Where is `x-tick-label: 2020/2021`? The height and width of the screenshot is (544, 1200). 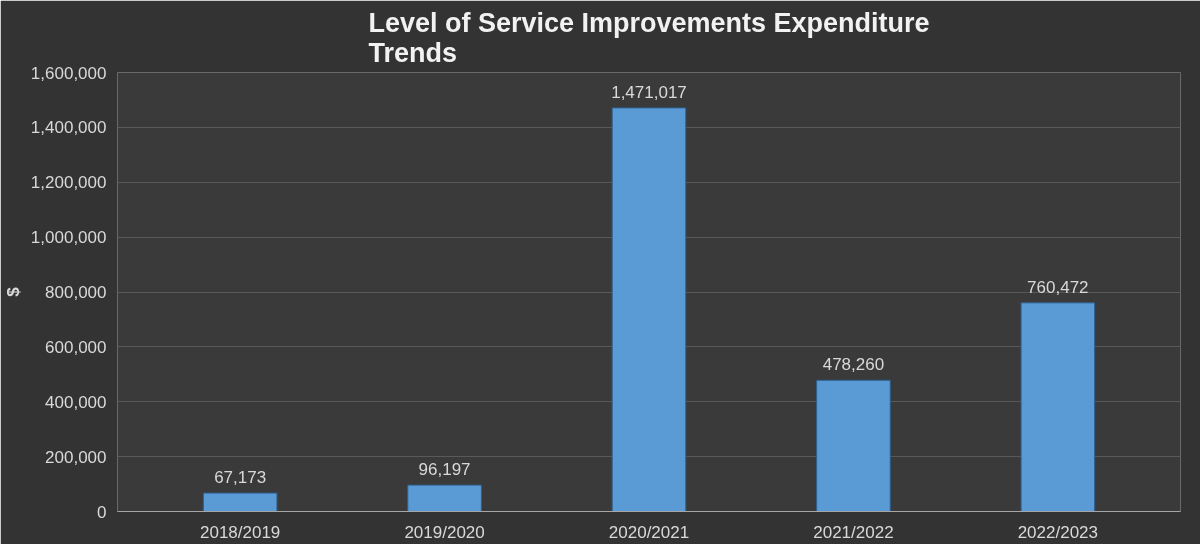
x-tick-label: 2020/2021 is located at coordinates (649, 532).